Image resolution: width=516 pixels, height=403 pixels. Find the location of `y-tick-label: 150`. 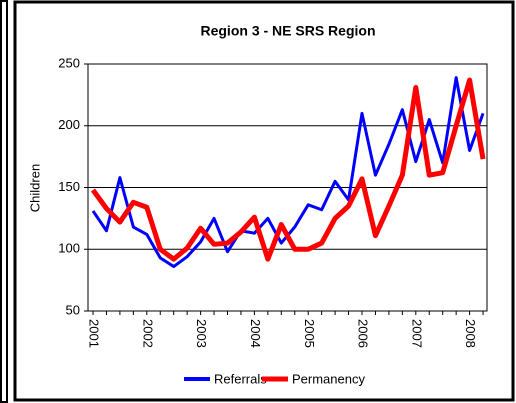

y-tick-label: 150 is located at coordinates (69, 186).